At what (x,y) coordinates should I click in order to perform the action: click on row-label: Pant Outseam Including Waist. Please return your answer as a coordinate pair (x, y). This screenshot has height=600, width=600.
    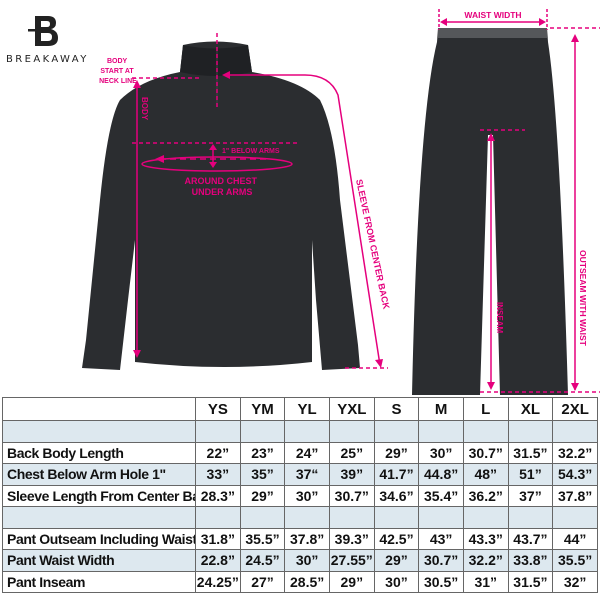
    Looking at the image, I should click on (99, 538).